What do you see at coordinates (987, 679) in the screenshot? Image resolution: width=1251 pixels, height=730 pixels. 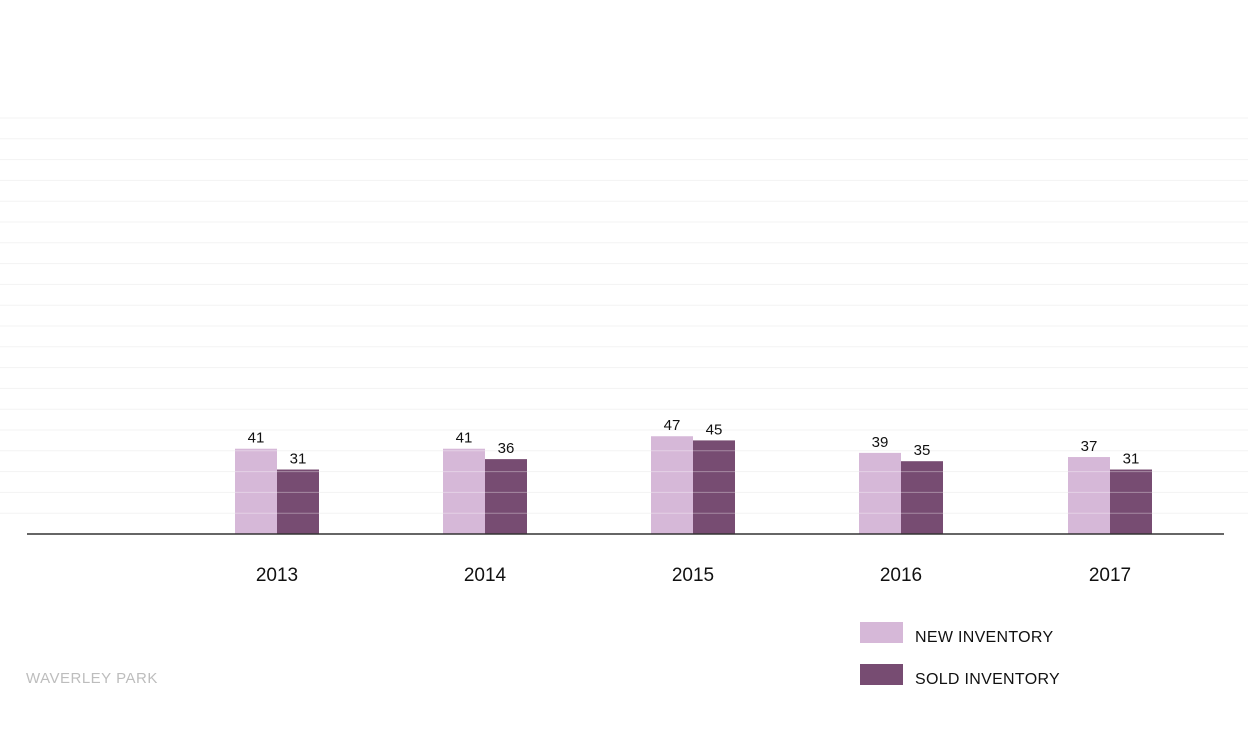 I see `legend-label-sold-inventory: SOLD INVENTORY` at bounding box center [987, 679].